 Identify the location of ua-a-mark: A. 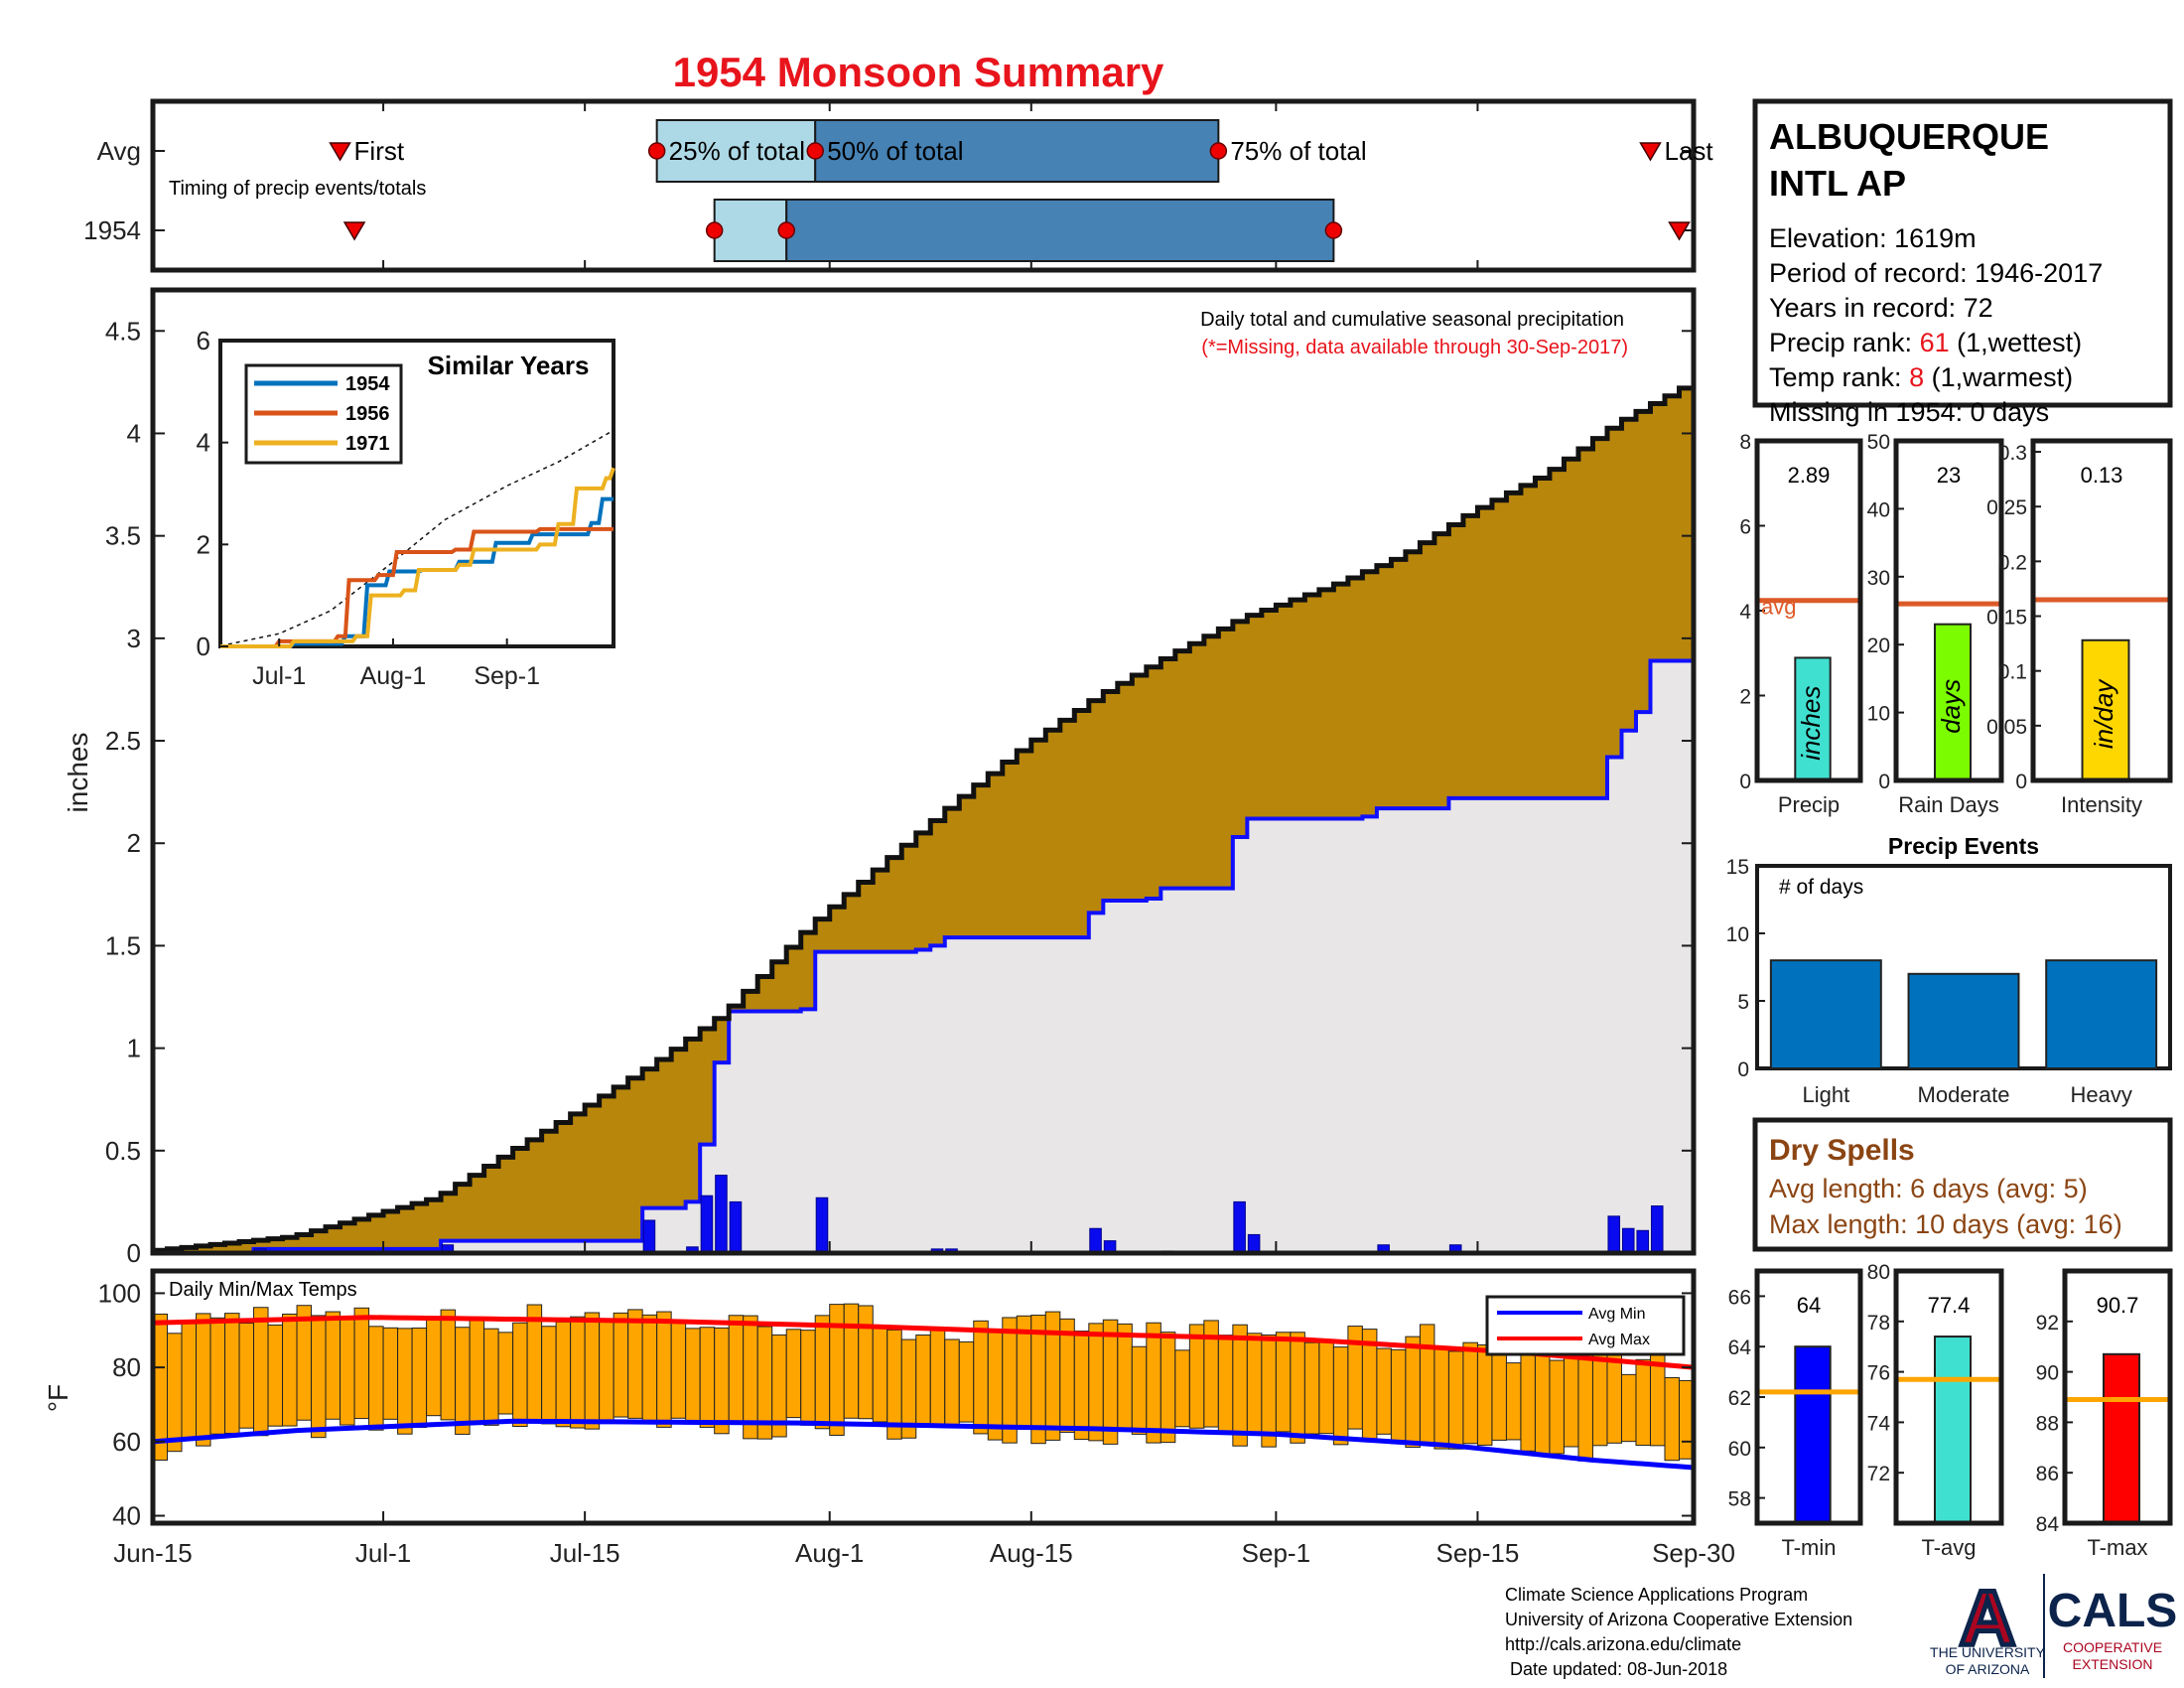
(1987, 1617).